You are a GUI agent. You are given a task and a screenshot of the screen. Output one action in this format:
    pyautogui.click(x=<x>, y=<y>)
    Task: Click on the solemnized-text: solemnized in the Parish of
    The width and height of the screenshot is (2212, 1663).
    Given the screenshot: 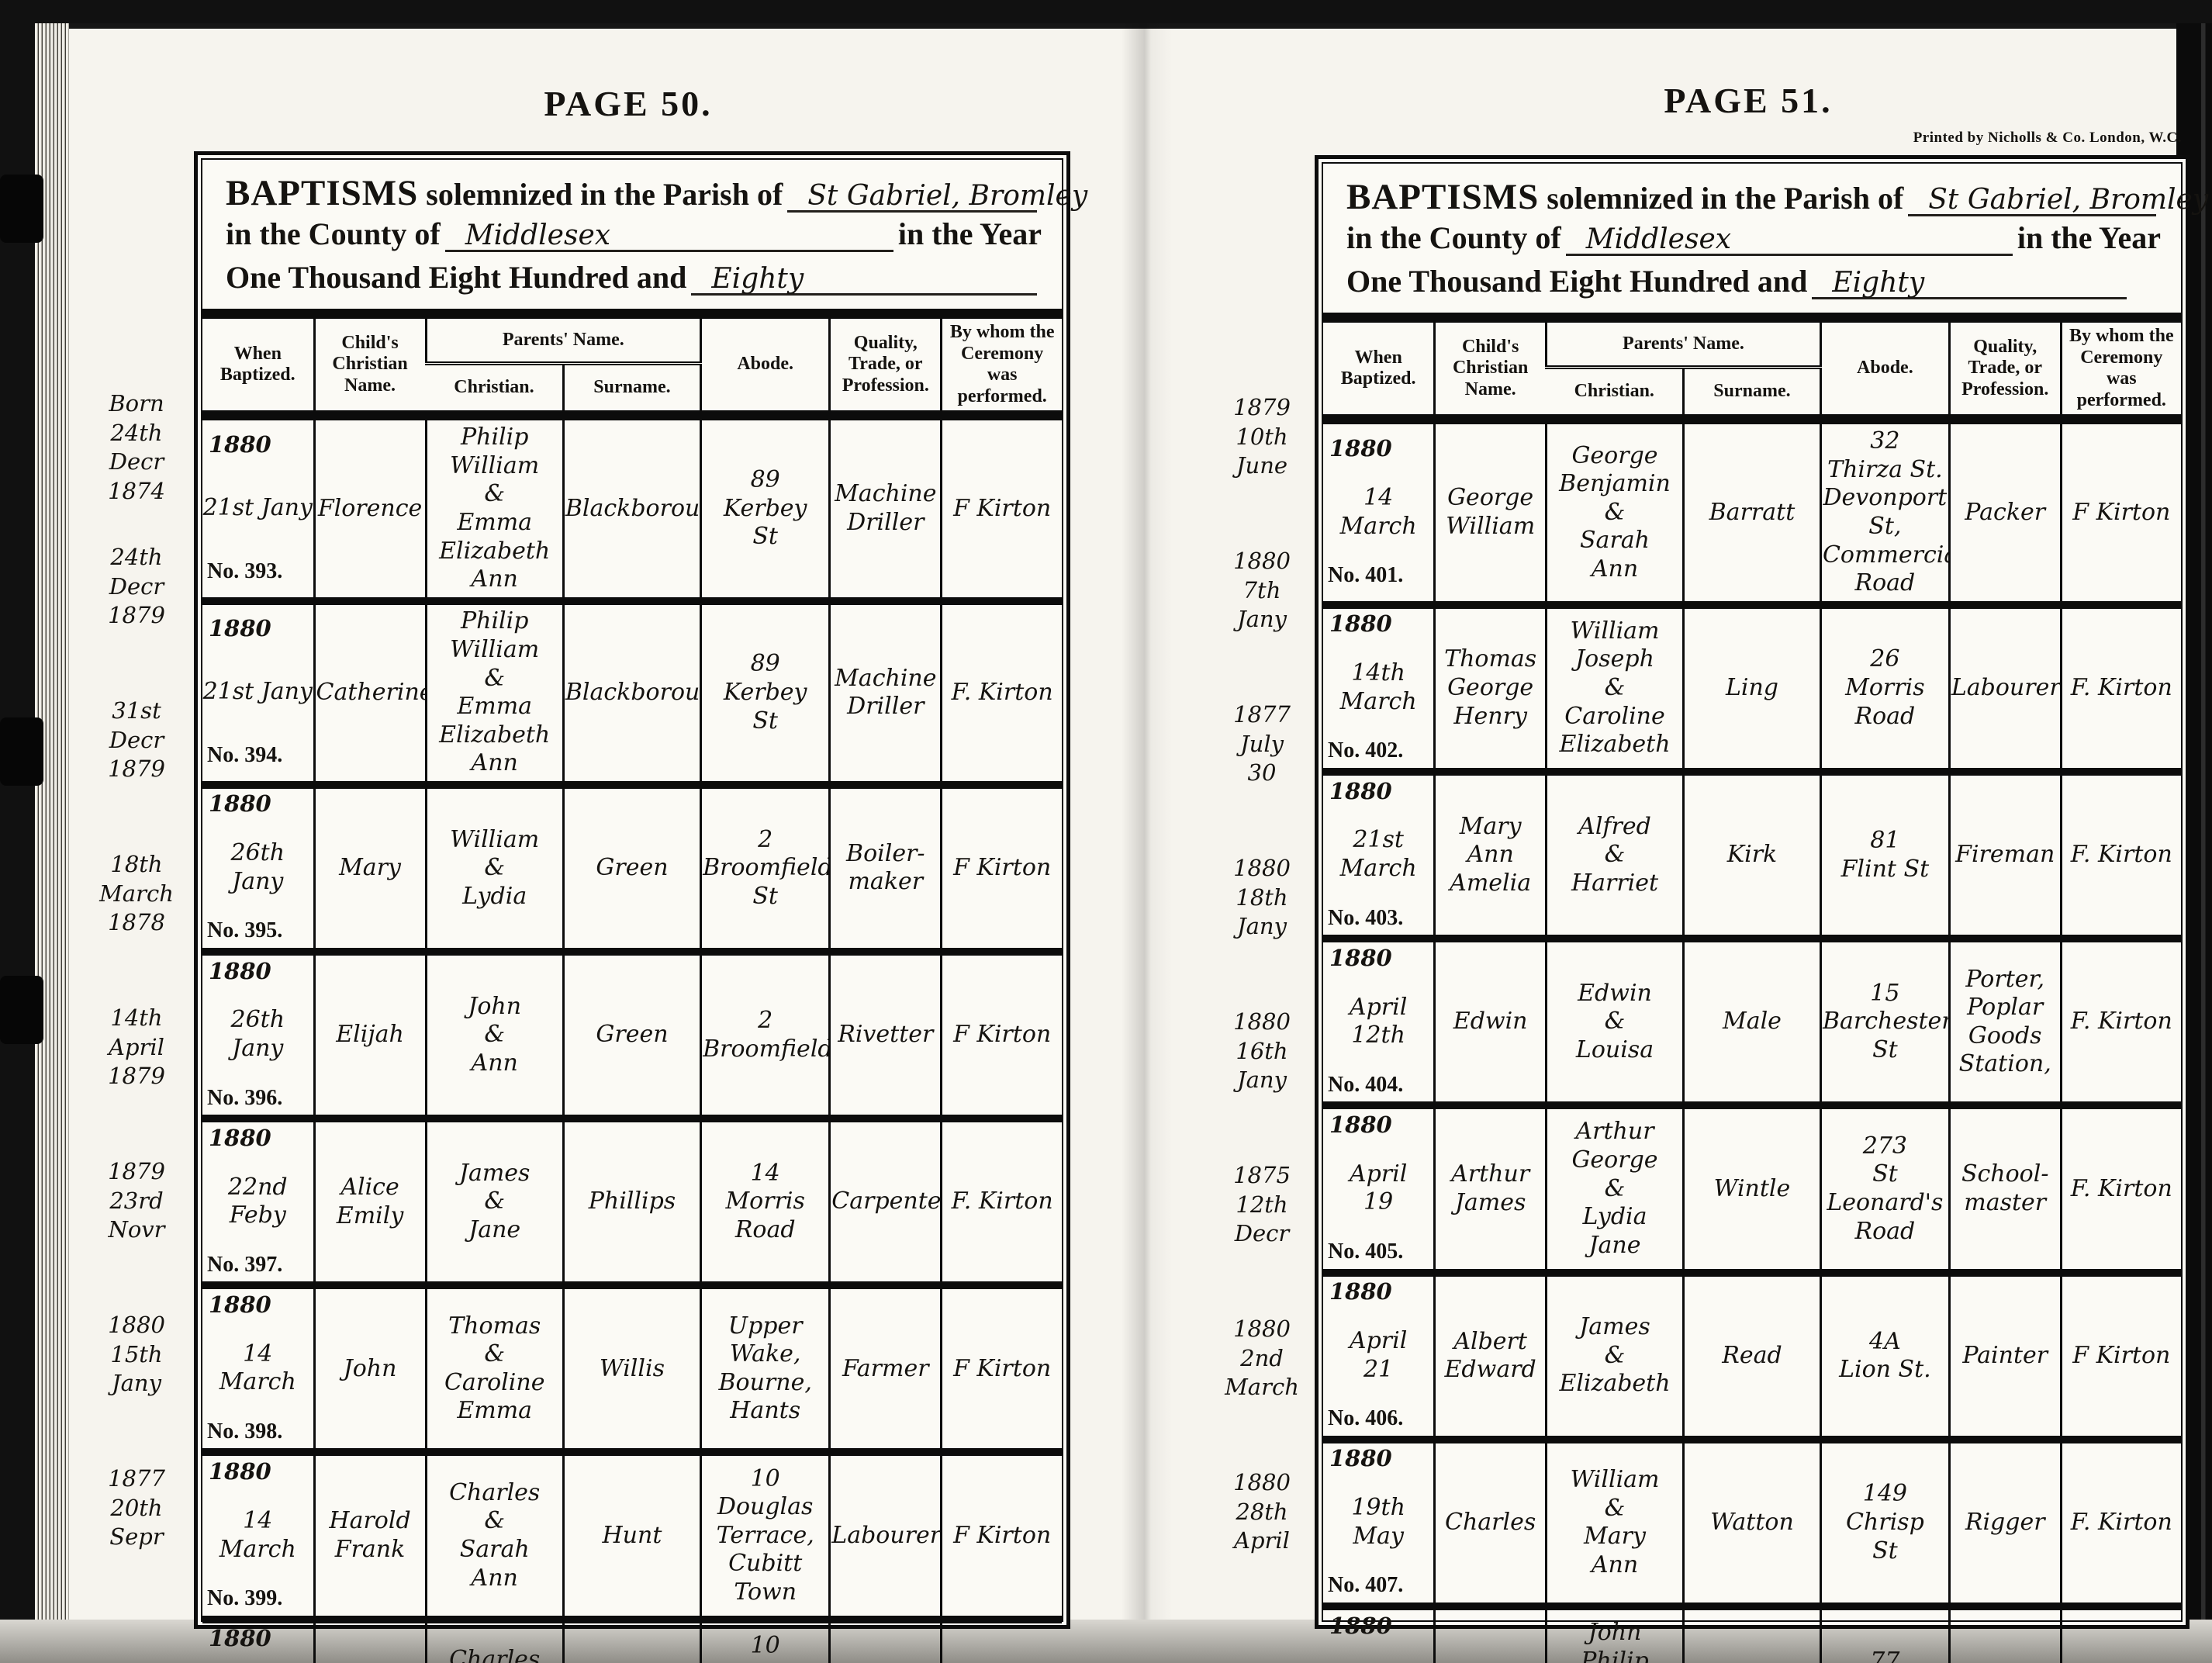 What is the action you would take?
    pyautogui.click(x=1725, y=198)
    